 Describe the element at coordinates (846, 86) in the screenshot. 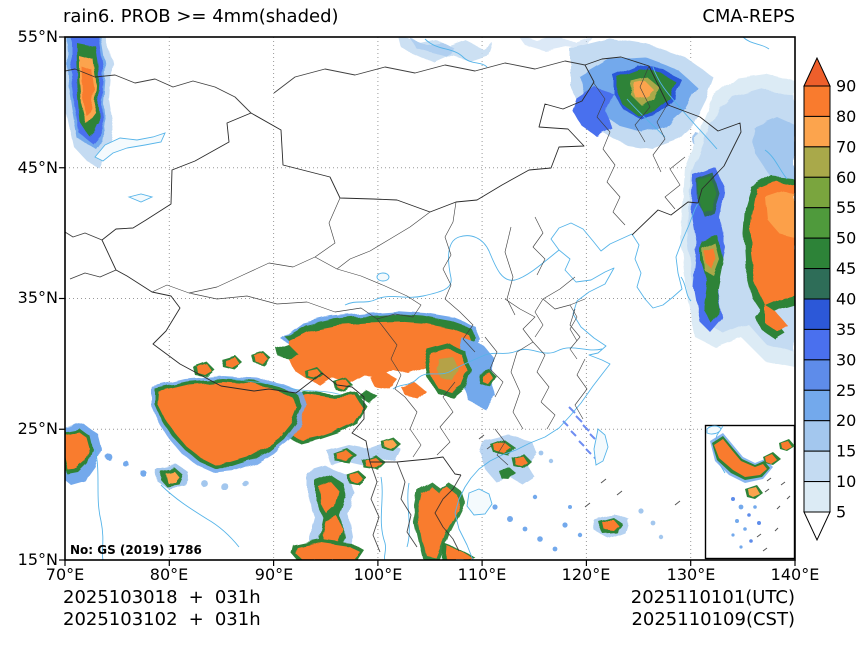

I see `colorbar-tick-label: 90` at that location.